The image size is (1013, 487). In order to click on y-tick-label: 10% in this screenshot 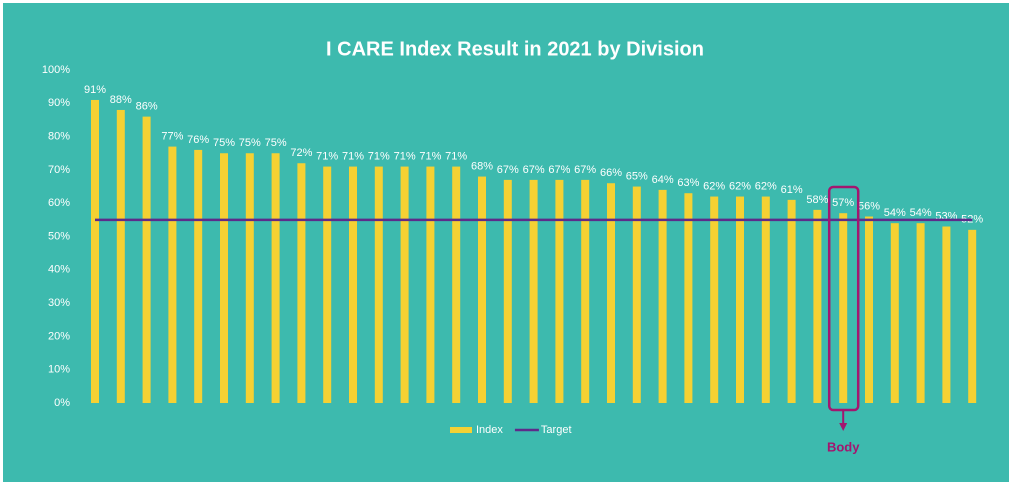, I will do `click(59, 370)`.